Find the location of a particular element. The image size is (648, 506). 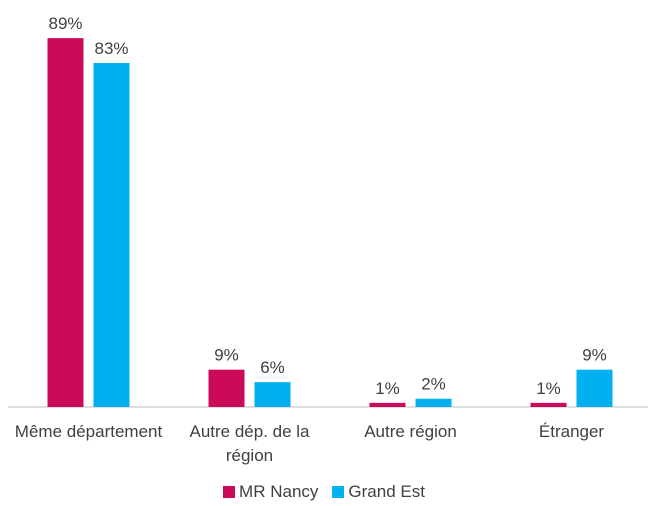

legend-item: Grand Est is located at coordinates (378, 492).